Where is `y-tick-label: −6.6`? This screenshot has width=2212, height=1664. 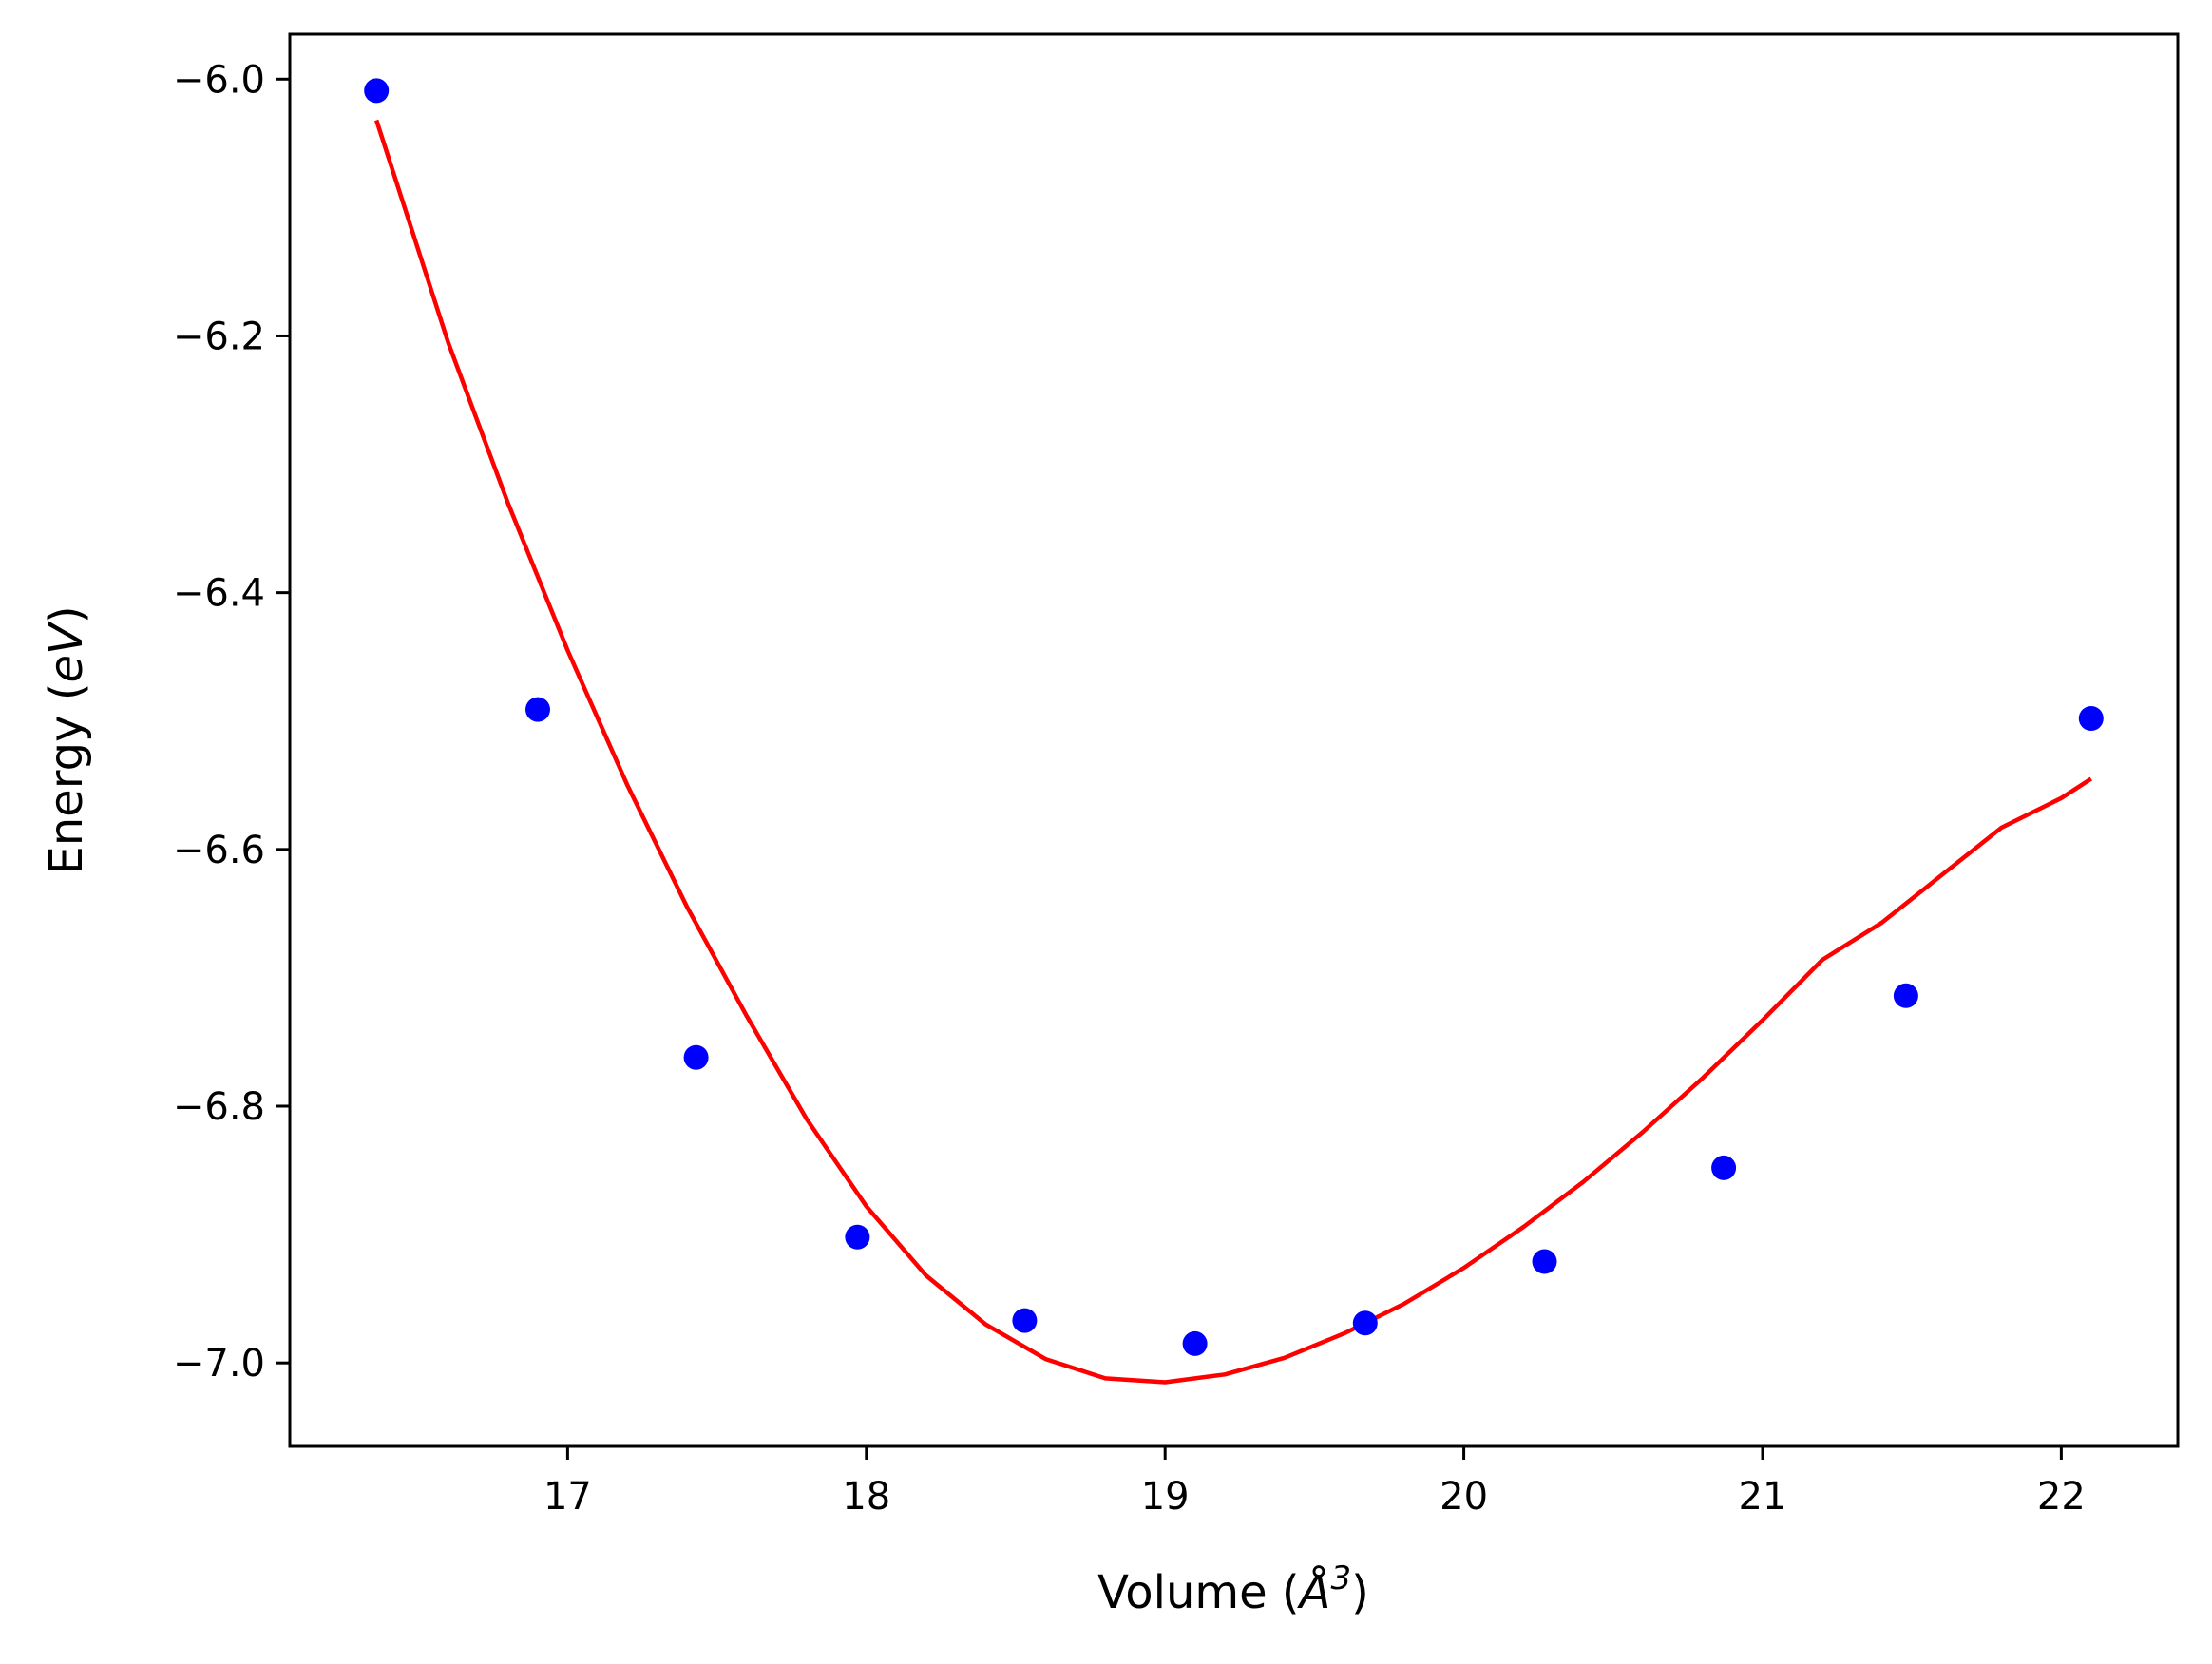
y-tick-label: −6.6 is located at coordinates (219, 850).